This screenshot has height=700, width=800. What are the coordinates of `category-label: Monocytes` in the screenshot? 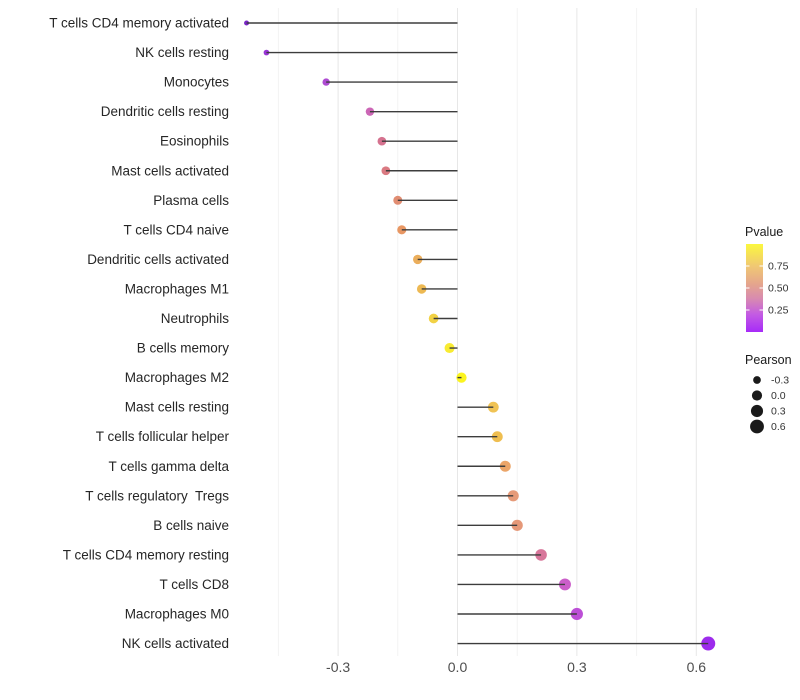 It's located at (197, 82).